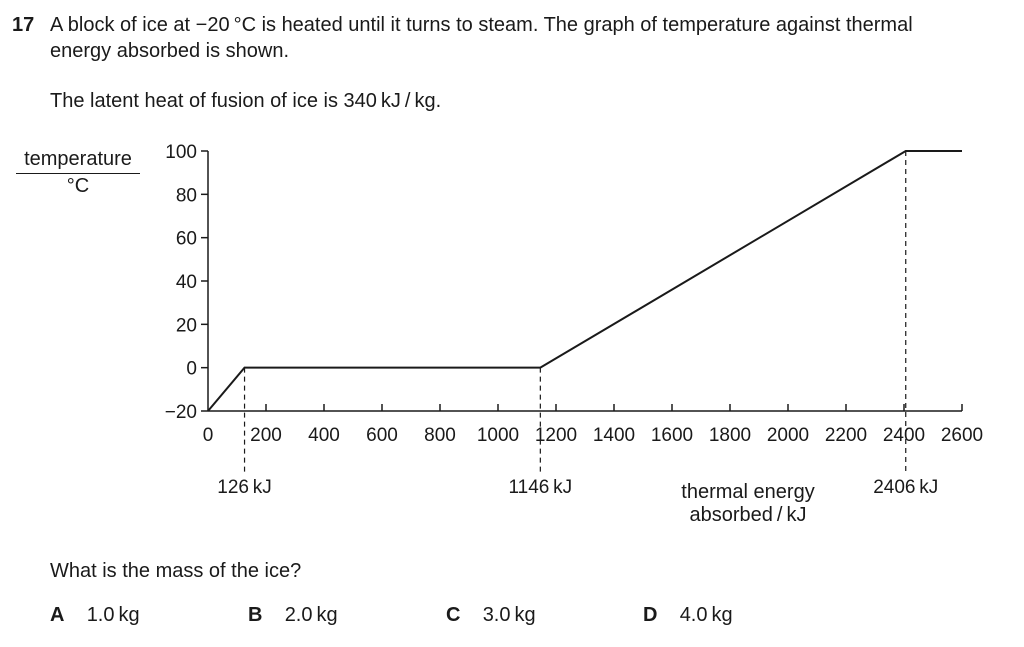  I want to click on option-letter: D, so click(650, 615).